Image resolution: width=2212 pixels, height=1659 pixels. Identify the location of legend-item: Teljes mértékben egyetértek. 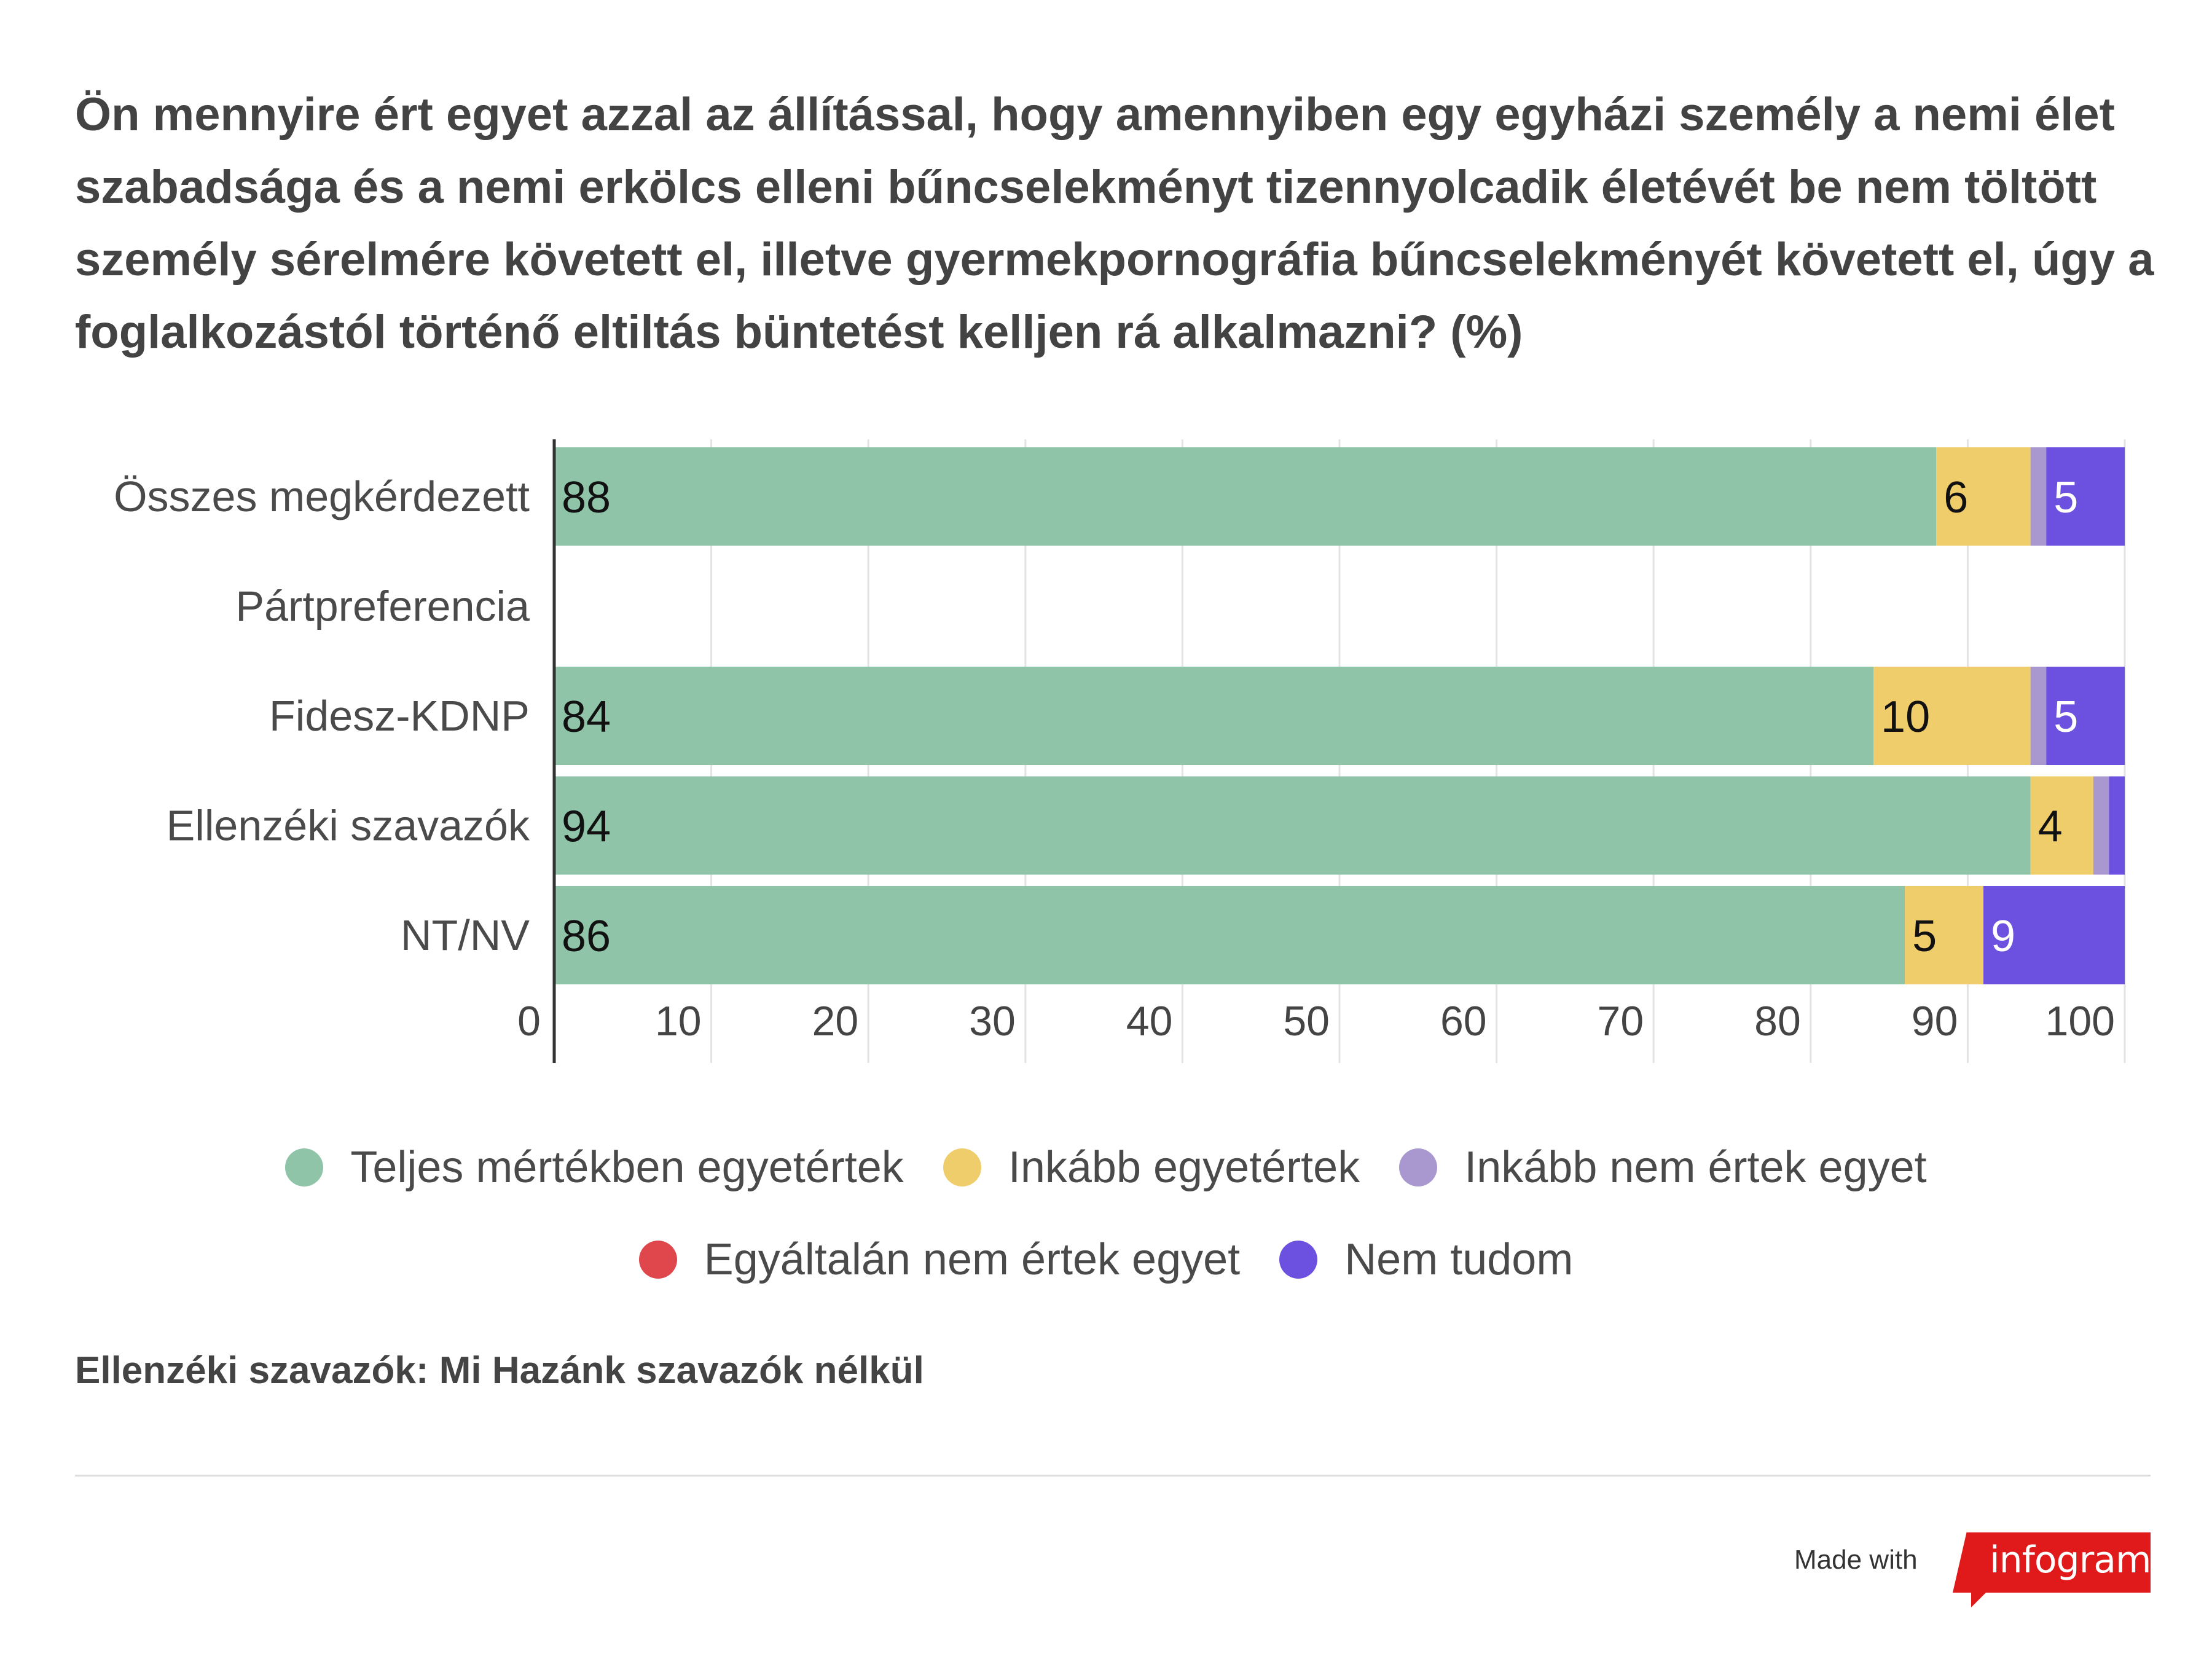
(594, 1167).